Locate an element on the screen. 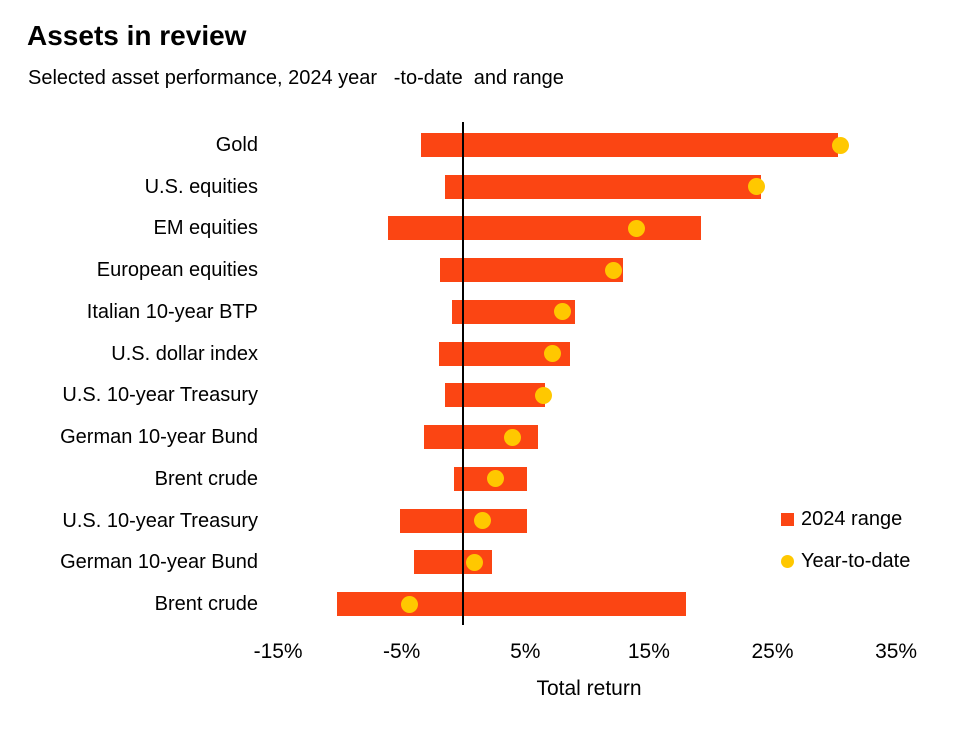 The image size is (975, 742). x-axis-tick-label: -5% is located at coordinates (402, 651).